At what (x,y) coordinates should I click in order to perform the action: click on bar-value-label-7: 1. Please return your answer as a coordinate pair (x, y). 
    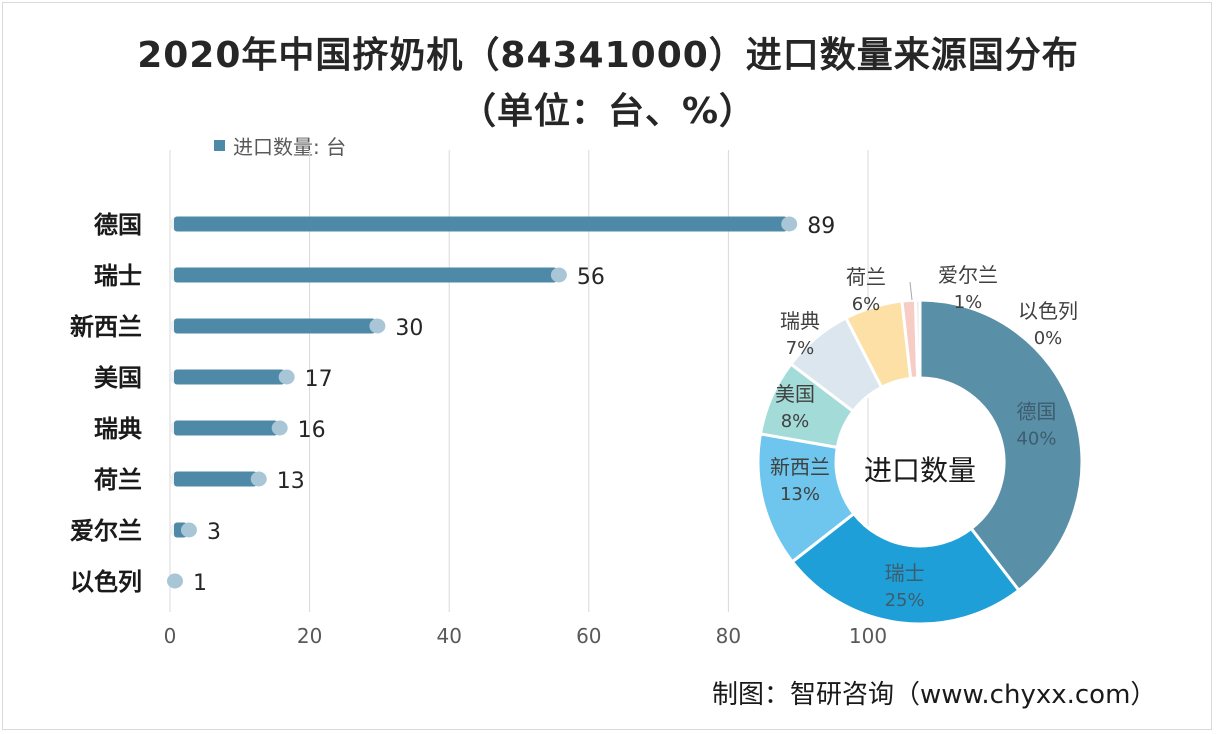
    Looking at the image, I should click on (200, 583).